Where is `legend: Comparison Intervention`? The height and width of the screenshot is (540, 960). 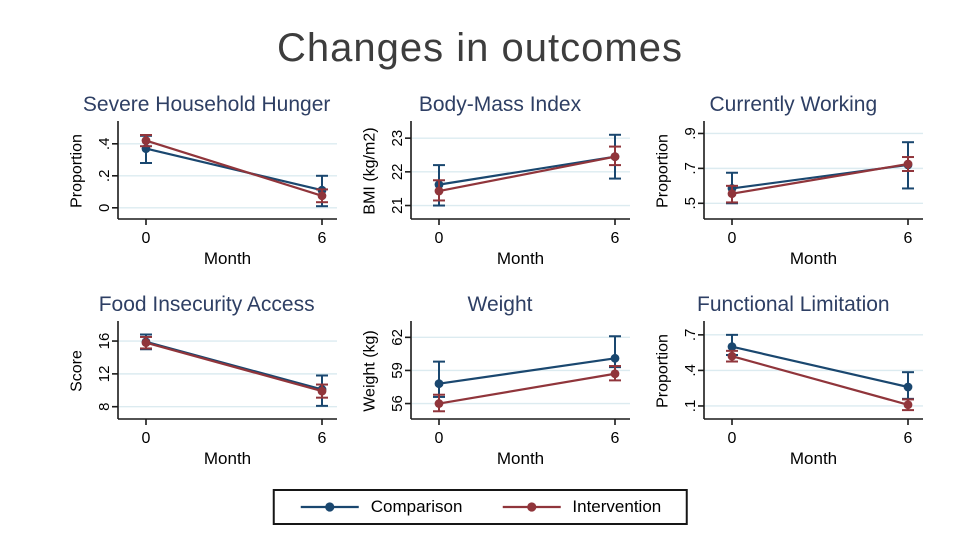
legend: Comparison Intervention is located at coordinates (480, 507).